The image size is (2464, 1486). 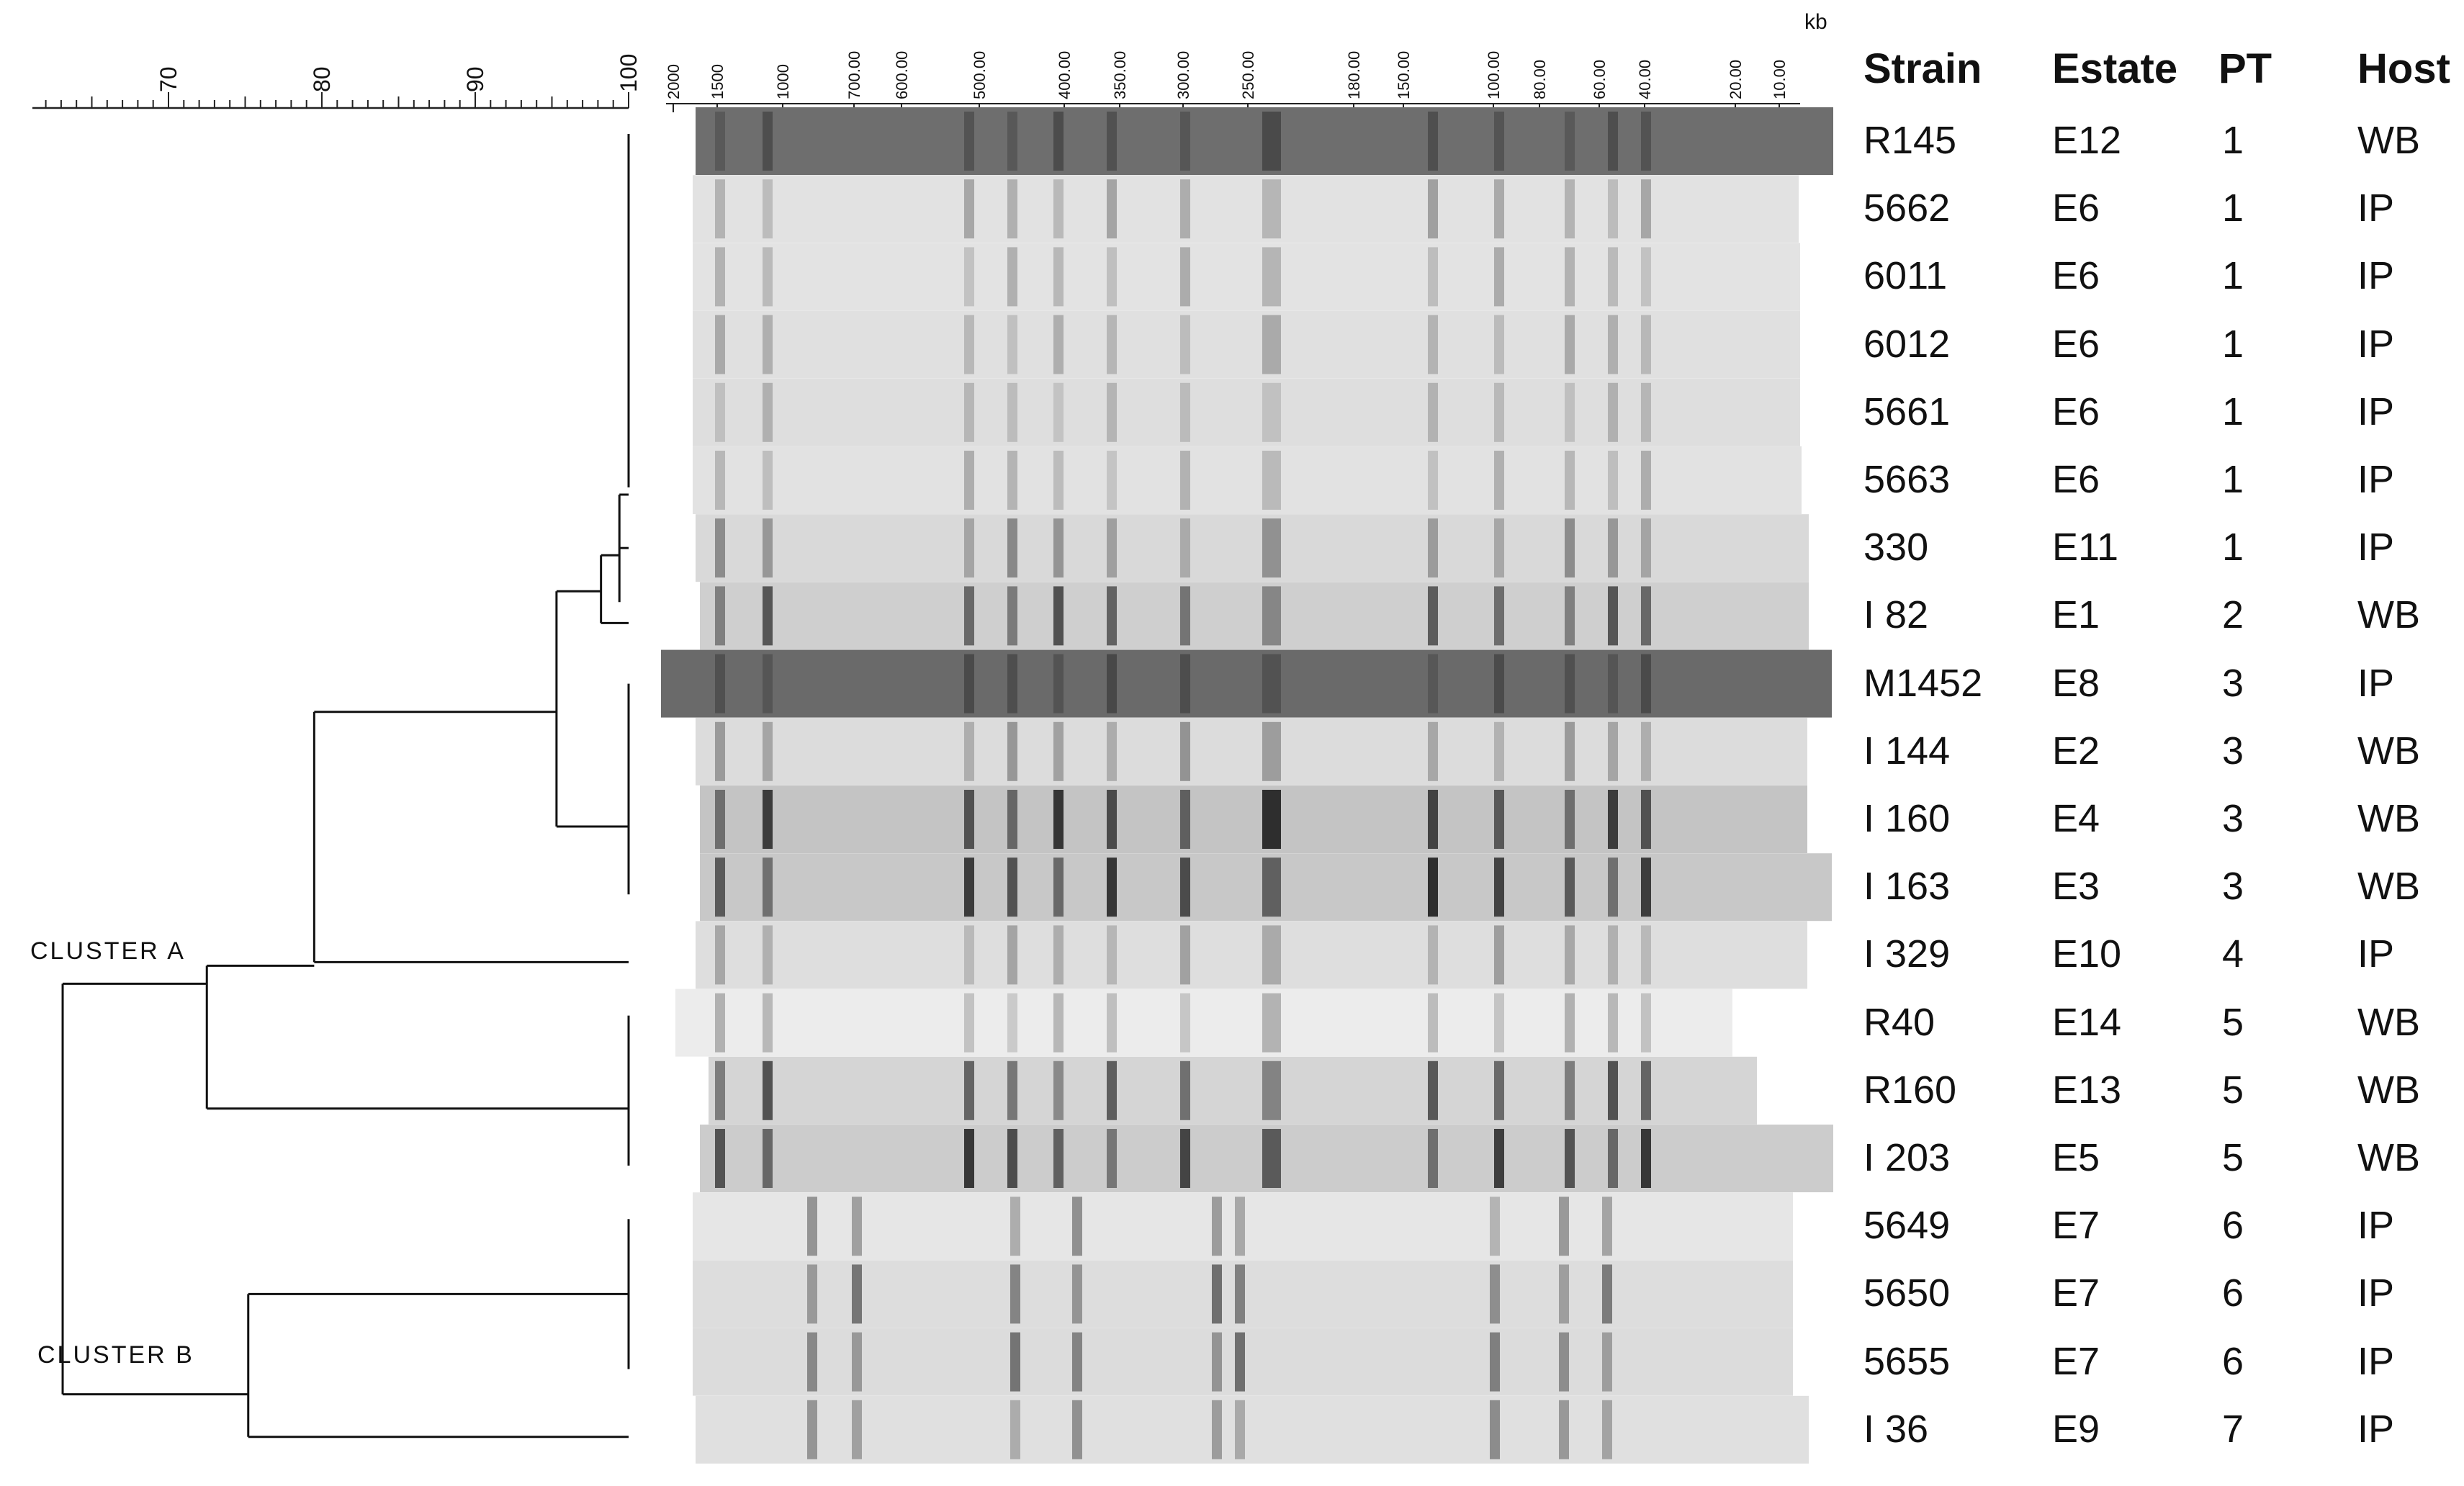 I want to click on cell-estate: E8, so click(x=2076, y=683).